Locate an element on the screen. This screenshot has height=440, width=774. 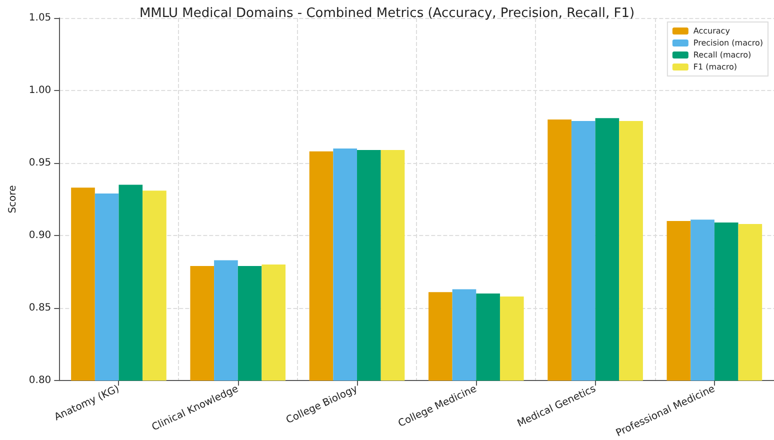
legend-label: Accuracy is located at coordinates (711, 31).